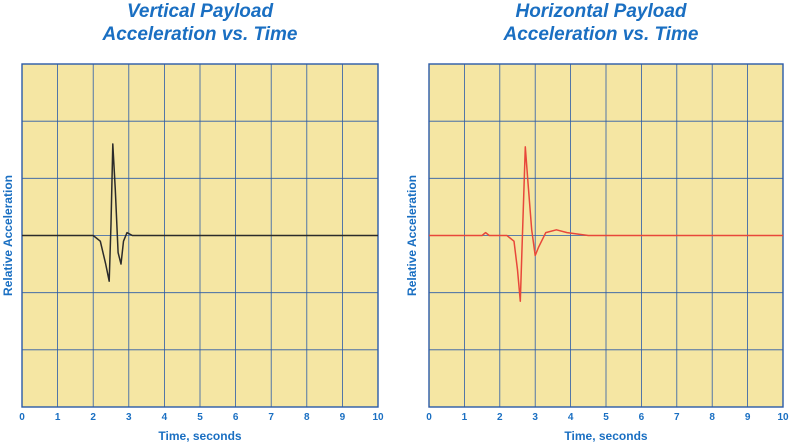 This screenshot has width=794, height=447. Describe the element at coordinates (200, 212) in the screenshot. I see `series-line` at that location.